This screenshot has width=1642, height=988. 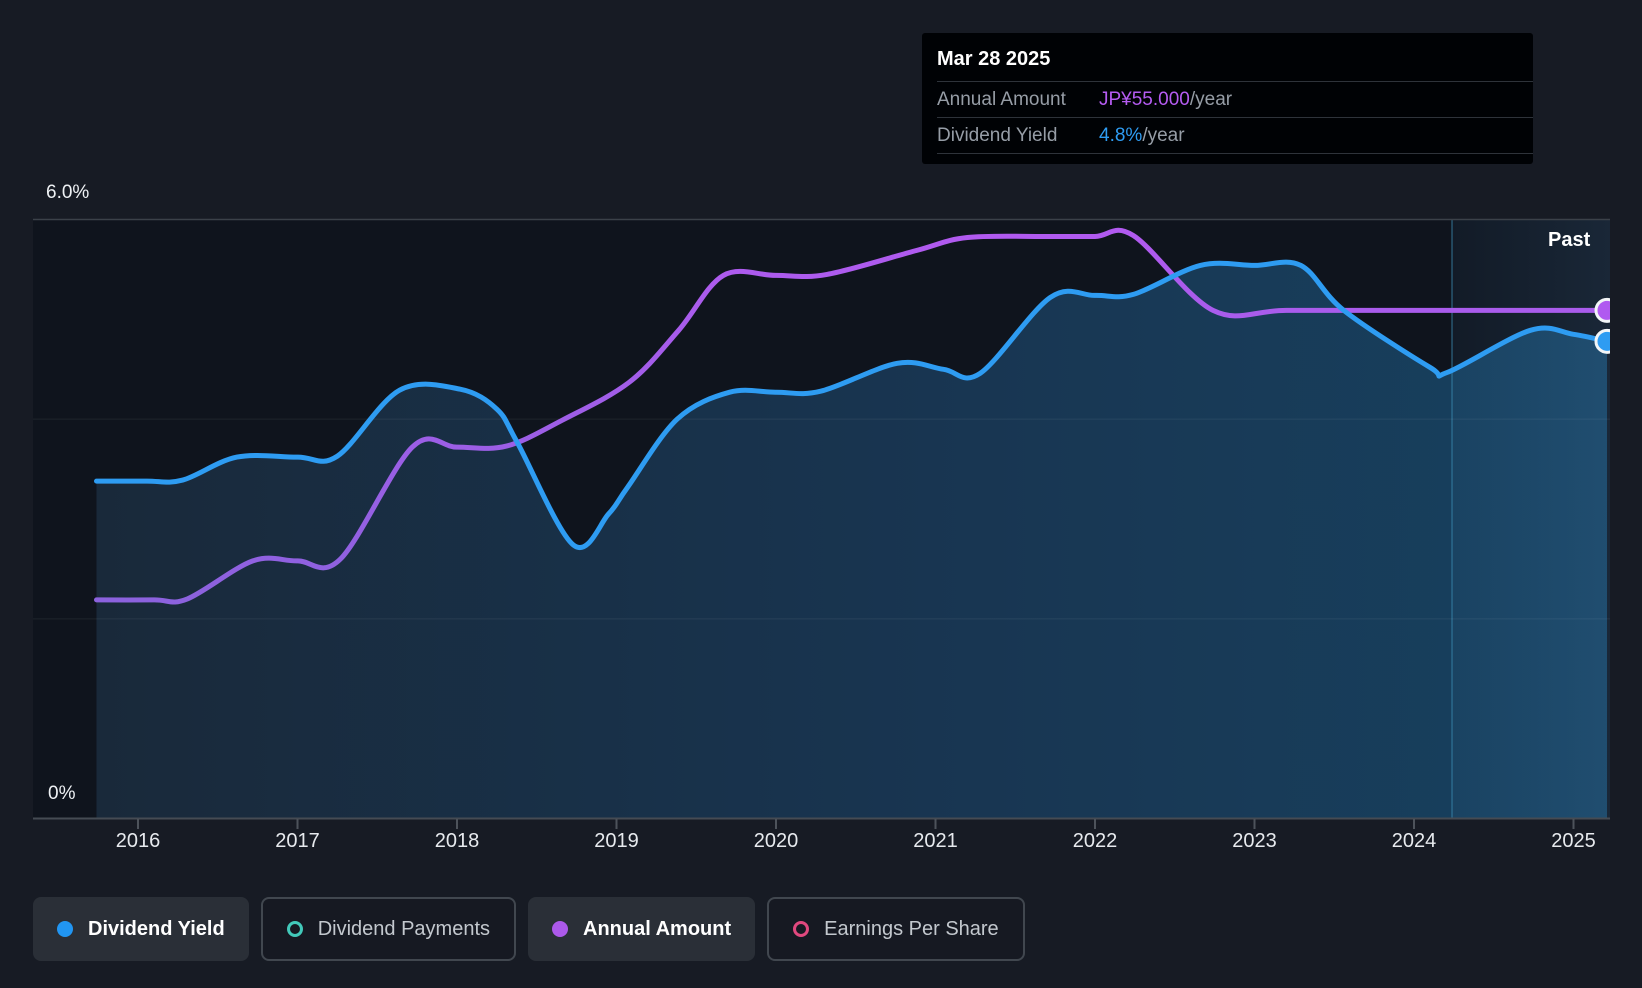 What do you see at coordinates (1121, 135) in the screenshot?
I see `tooltip-value-dividend-yield: 4.8%` at bounding box center [1121, 135].